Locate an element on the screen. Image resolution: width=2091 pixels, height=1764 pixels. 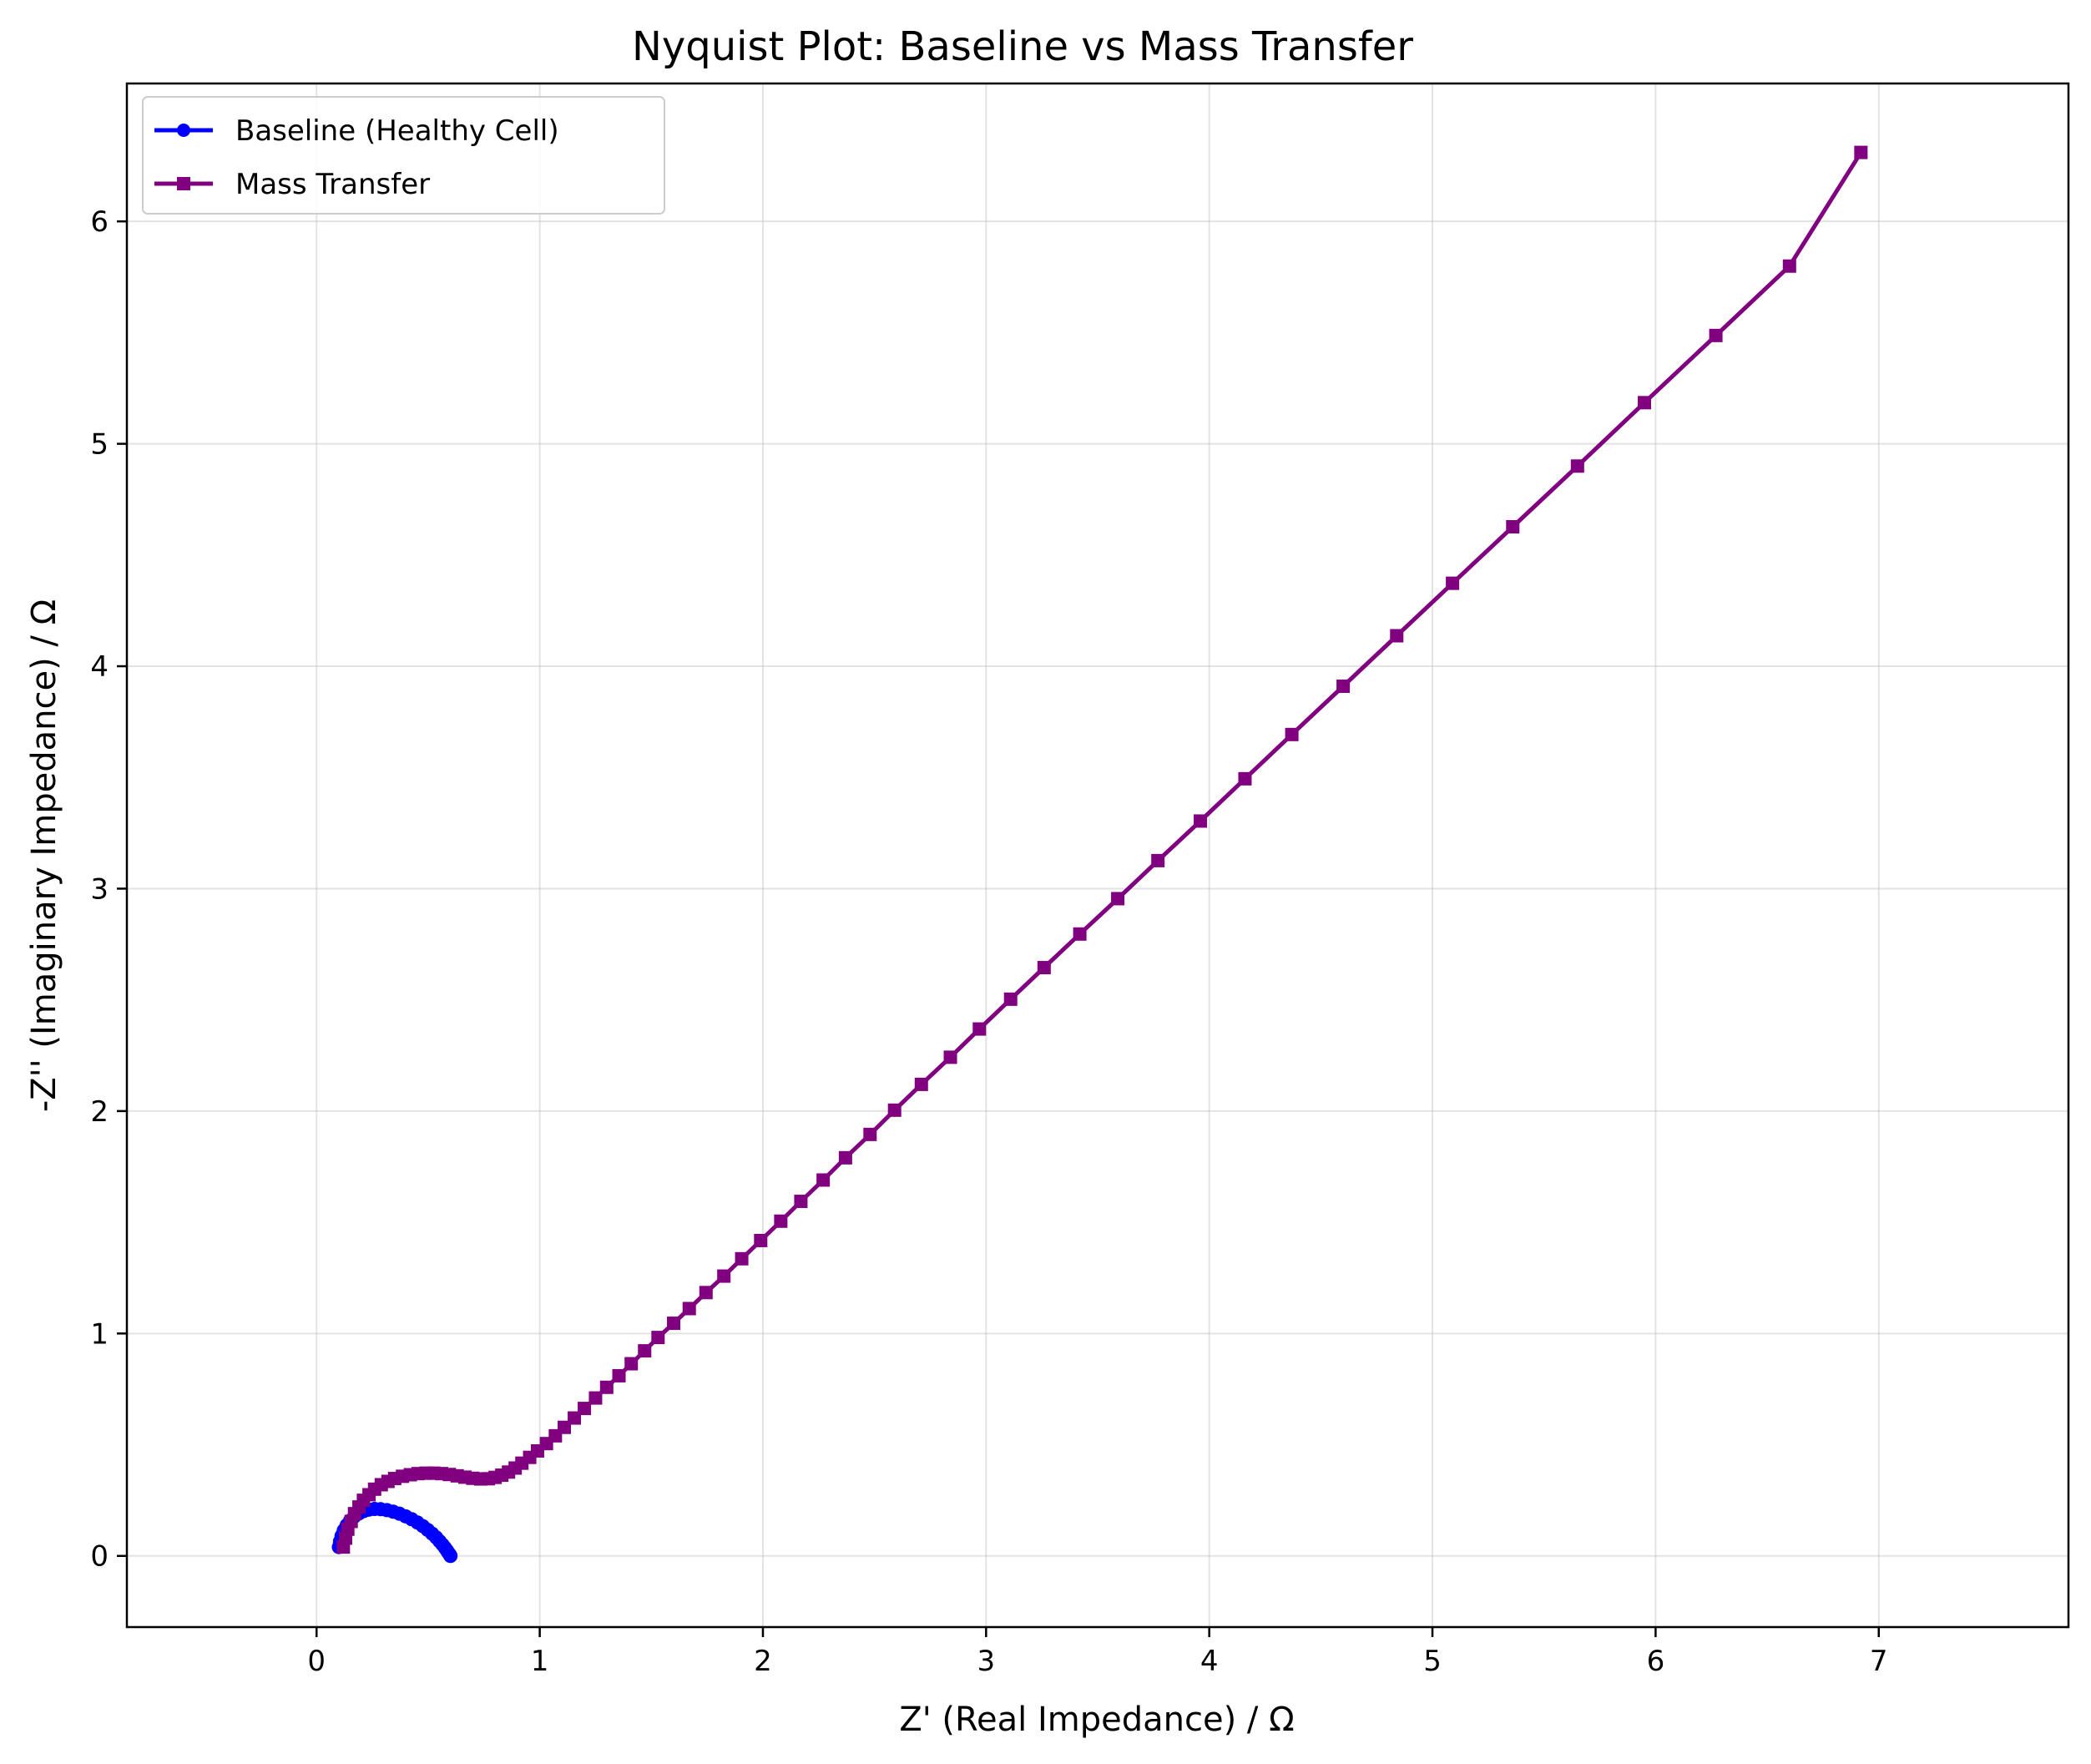
y-tick-label: 4 is located at coordinates (99, 667).